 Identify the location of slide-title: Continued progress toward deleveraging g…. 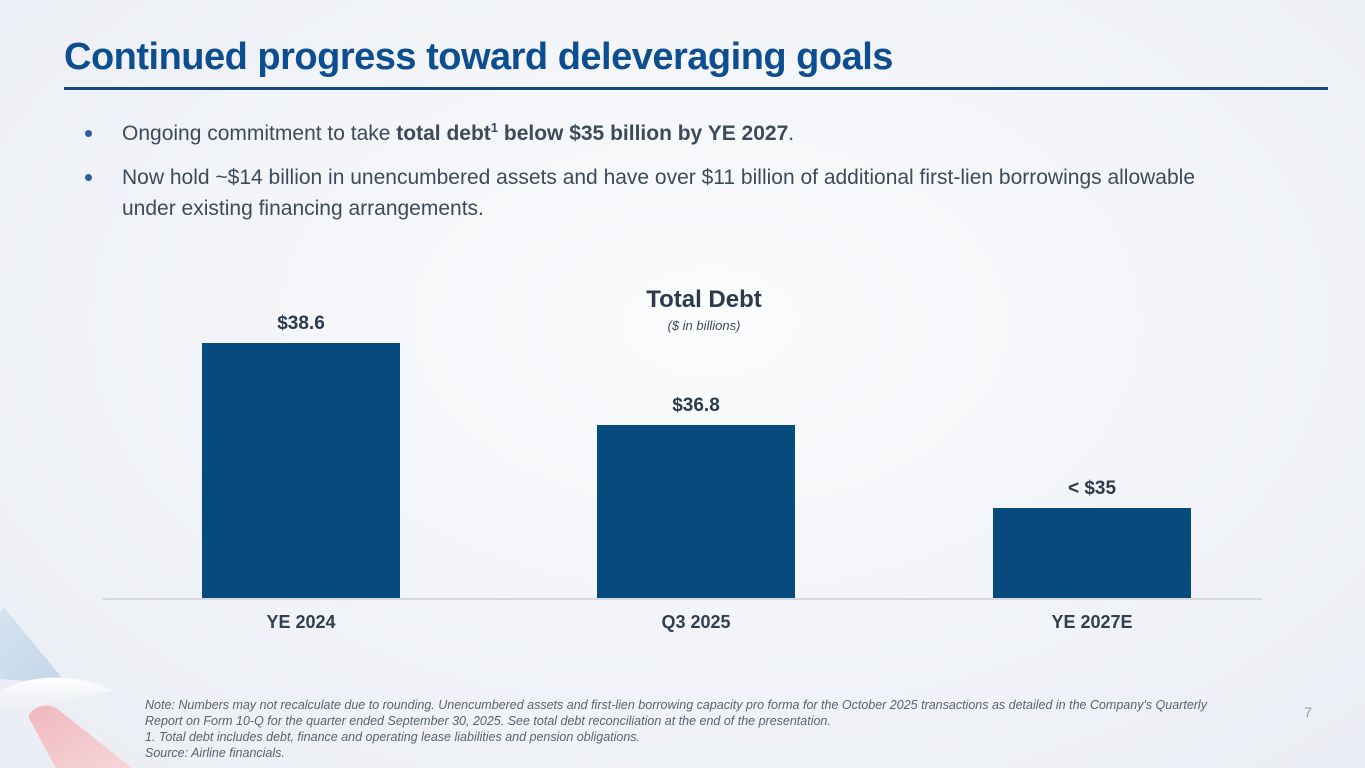
(478, 57).